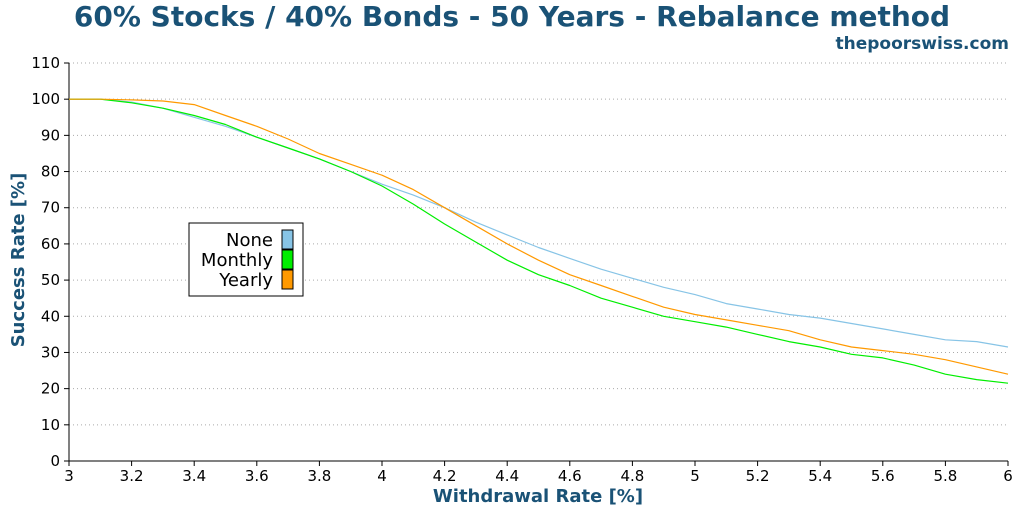 The height and width of the screenshot is (512, 1024). Describe the element at coordinates (50, 425) in the screenshot. I see `y-tick-label: 10` at that location.